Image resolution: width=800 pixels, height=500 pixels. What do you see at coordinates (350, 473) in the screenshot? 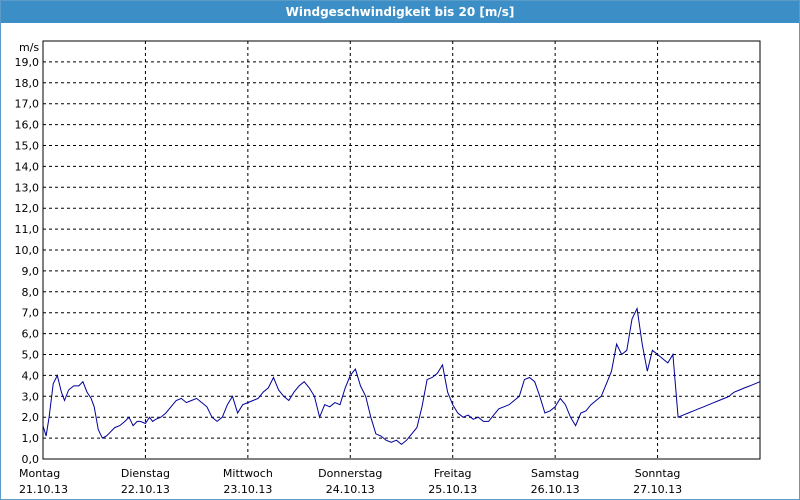
I see `x-tick-day: Donnerstag` at bounding box center [350, 473].